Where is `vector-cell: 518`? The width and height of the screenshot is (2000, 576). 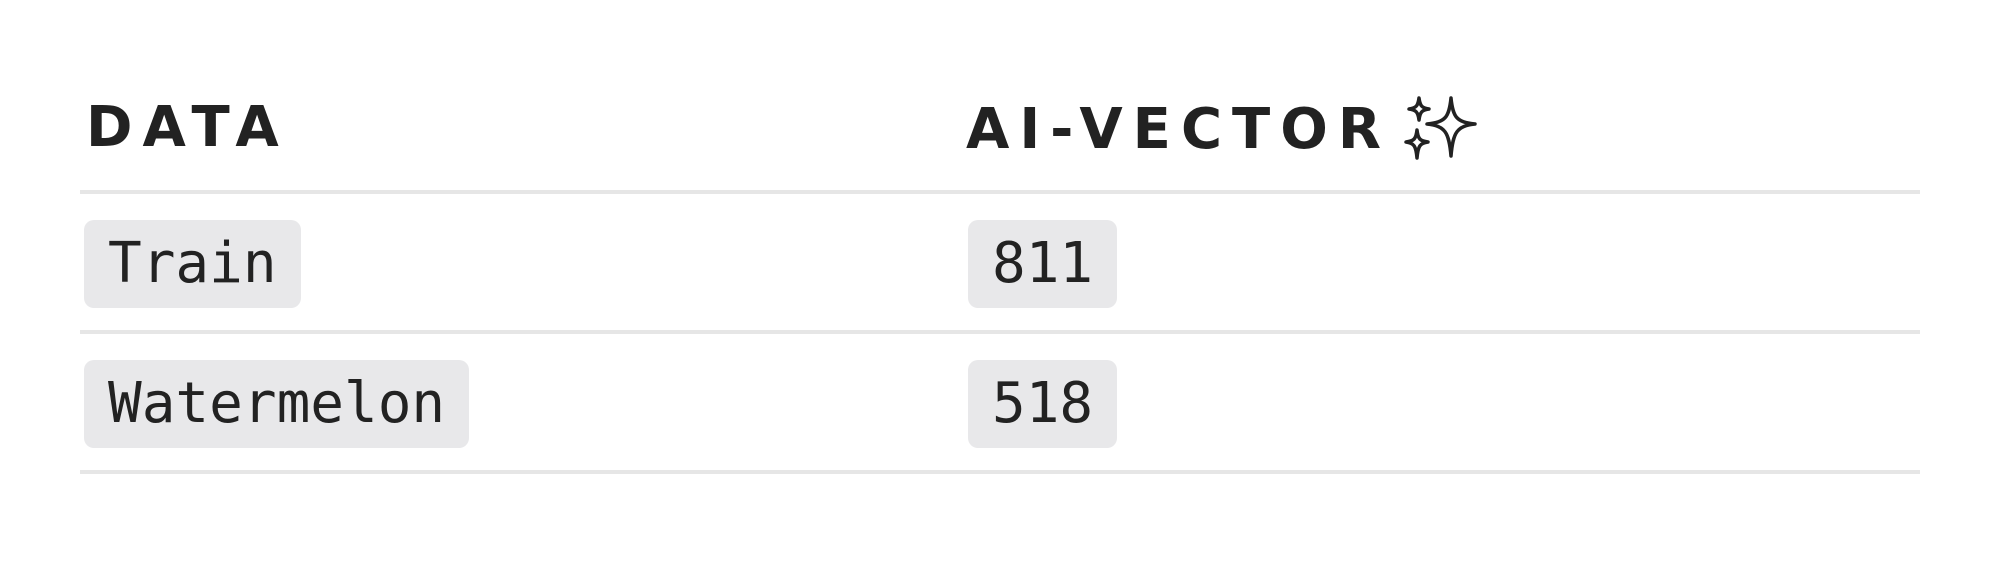
vector-cell: 518 is located at coordinates (1043, 404).